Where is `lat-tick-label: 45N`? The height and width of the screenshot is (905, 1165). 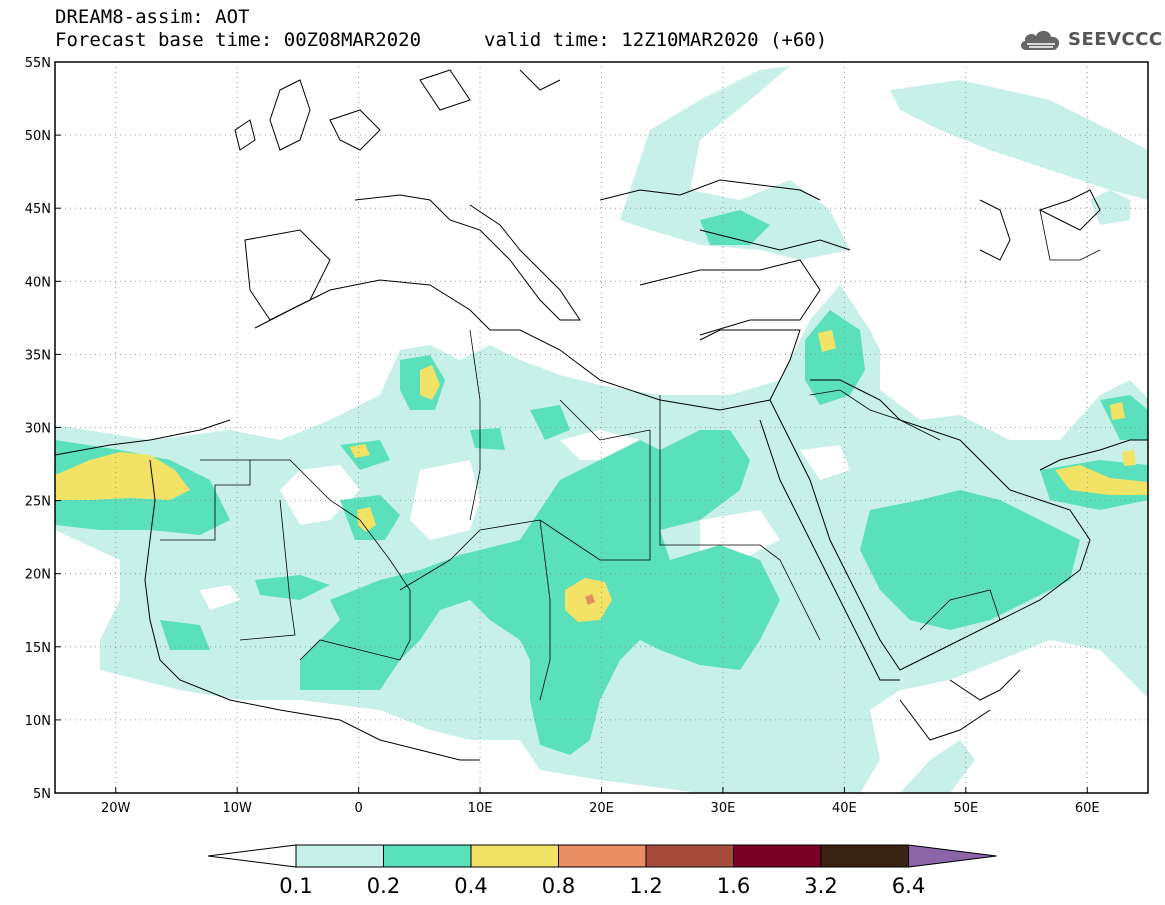
lat-tick-label: 45N is located at coordinates (38, 209).